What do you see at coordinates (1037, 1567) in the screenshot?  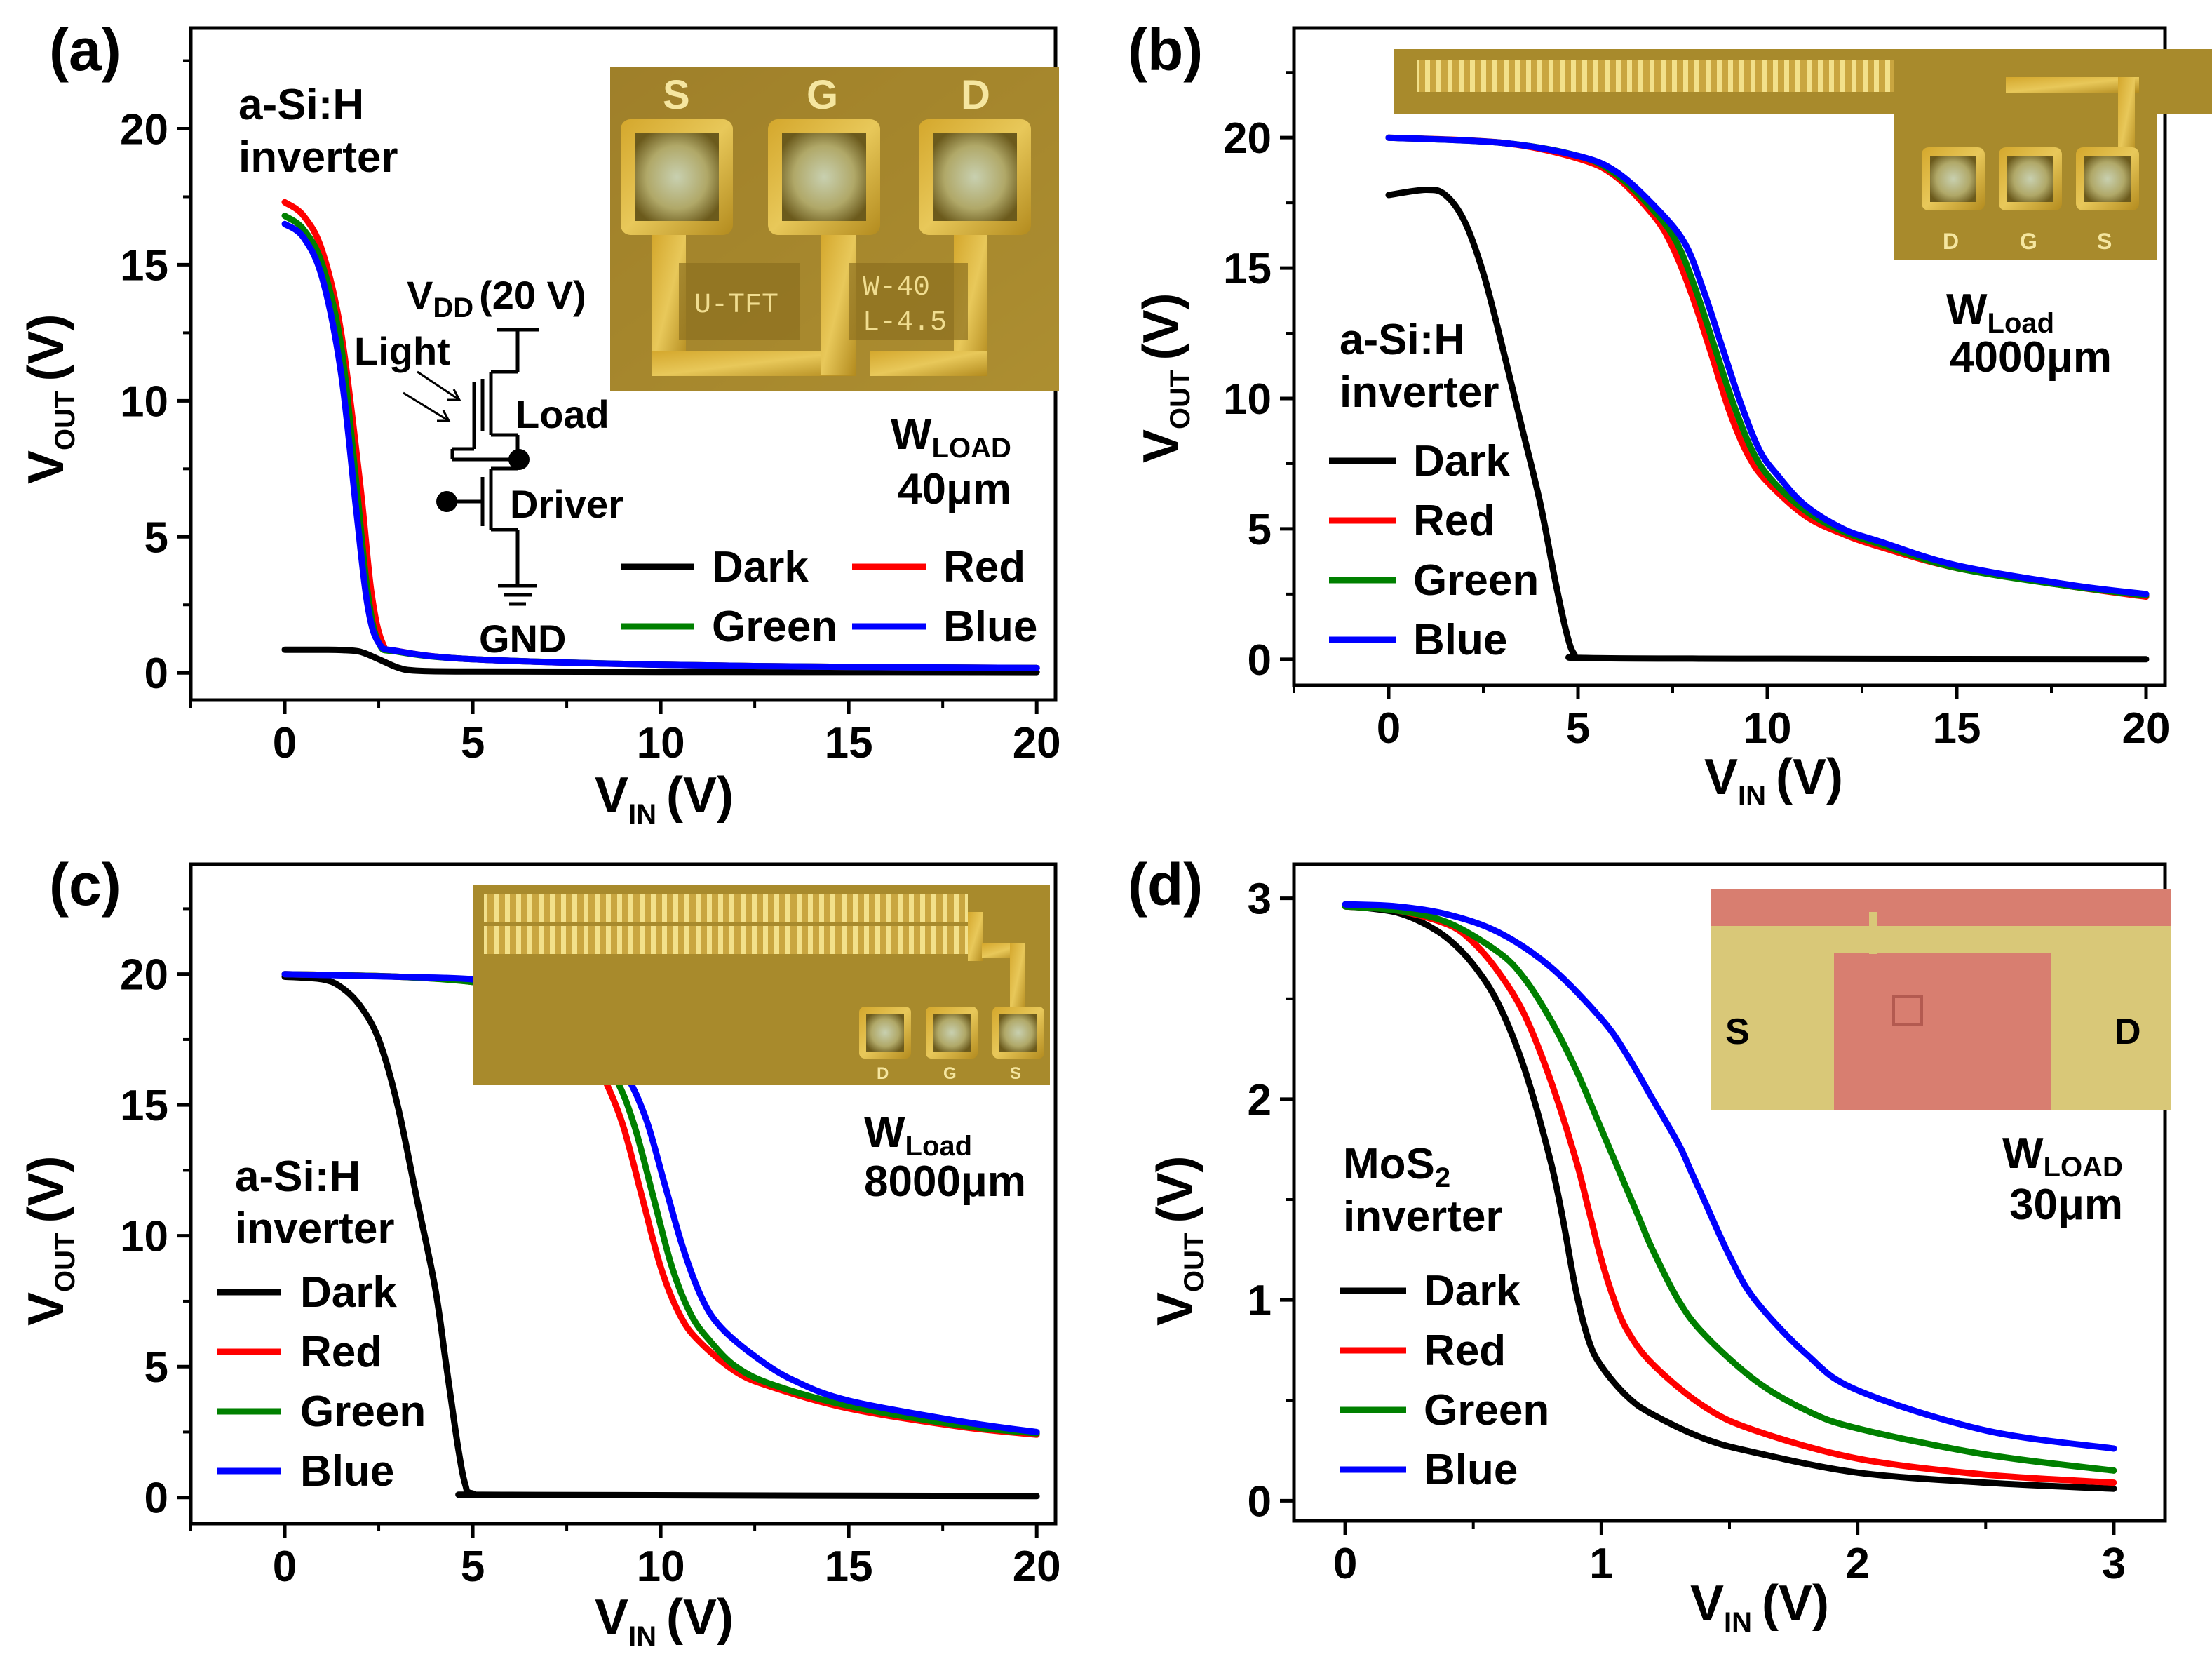 I see `x-tick-label: 20` at bounding box center [1037, 1567].